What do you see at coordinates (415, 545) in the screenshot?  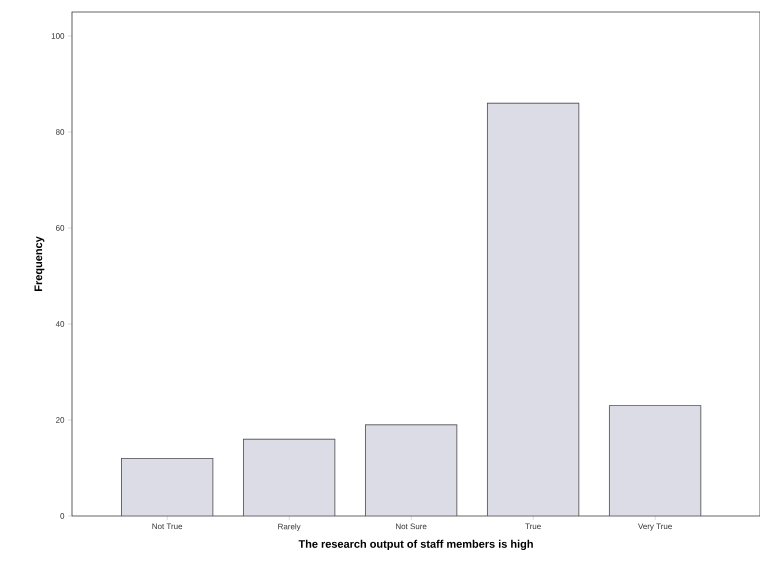 I see `x-axis-title: The research output of staff members is high` at bounding box center [415, 545].